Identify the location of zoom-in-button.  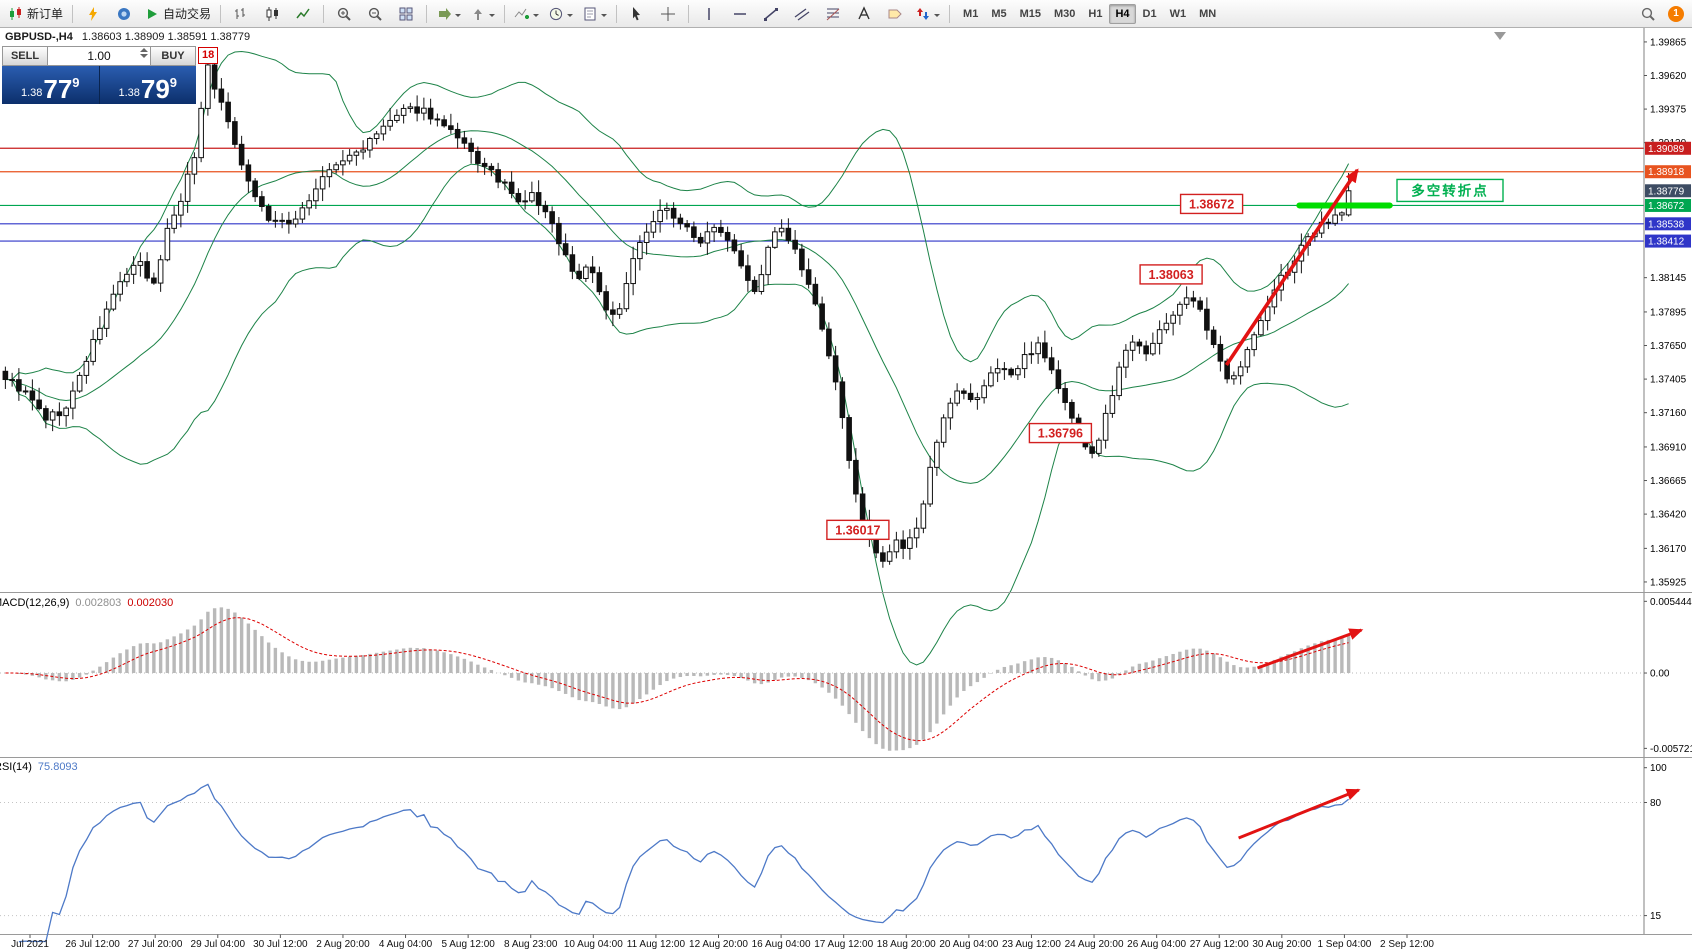
(344, 14).